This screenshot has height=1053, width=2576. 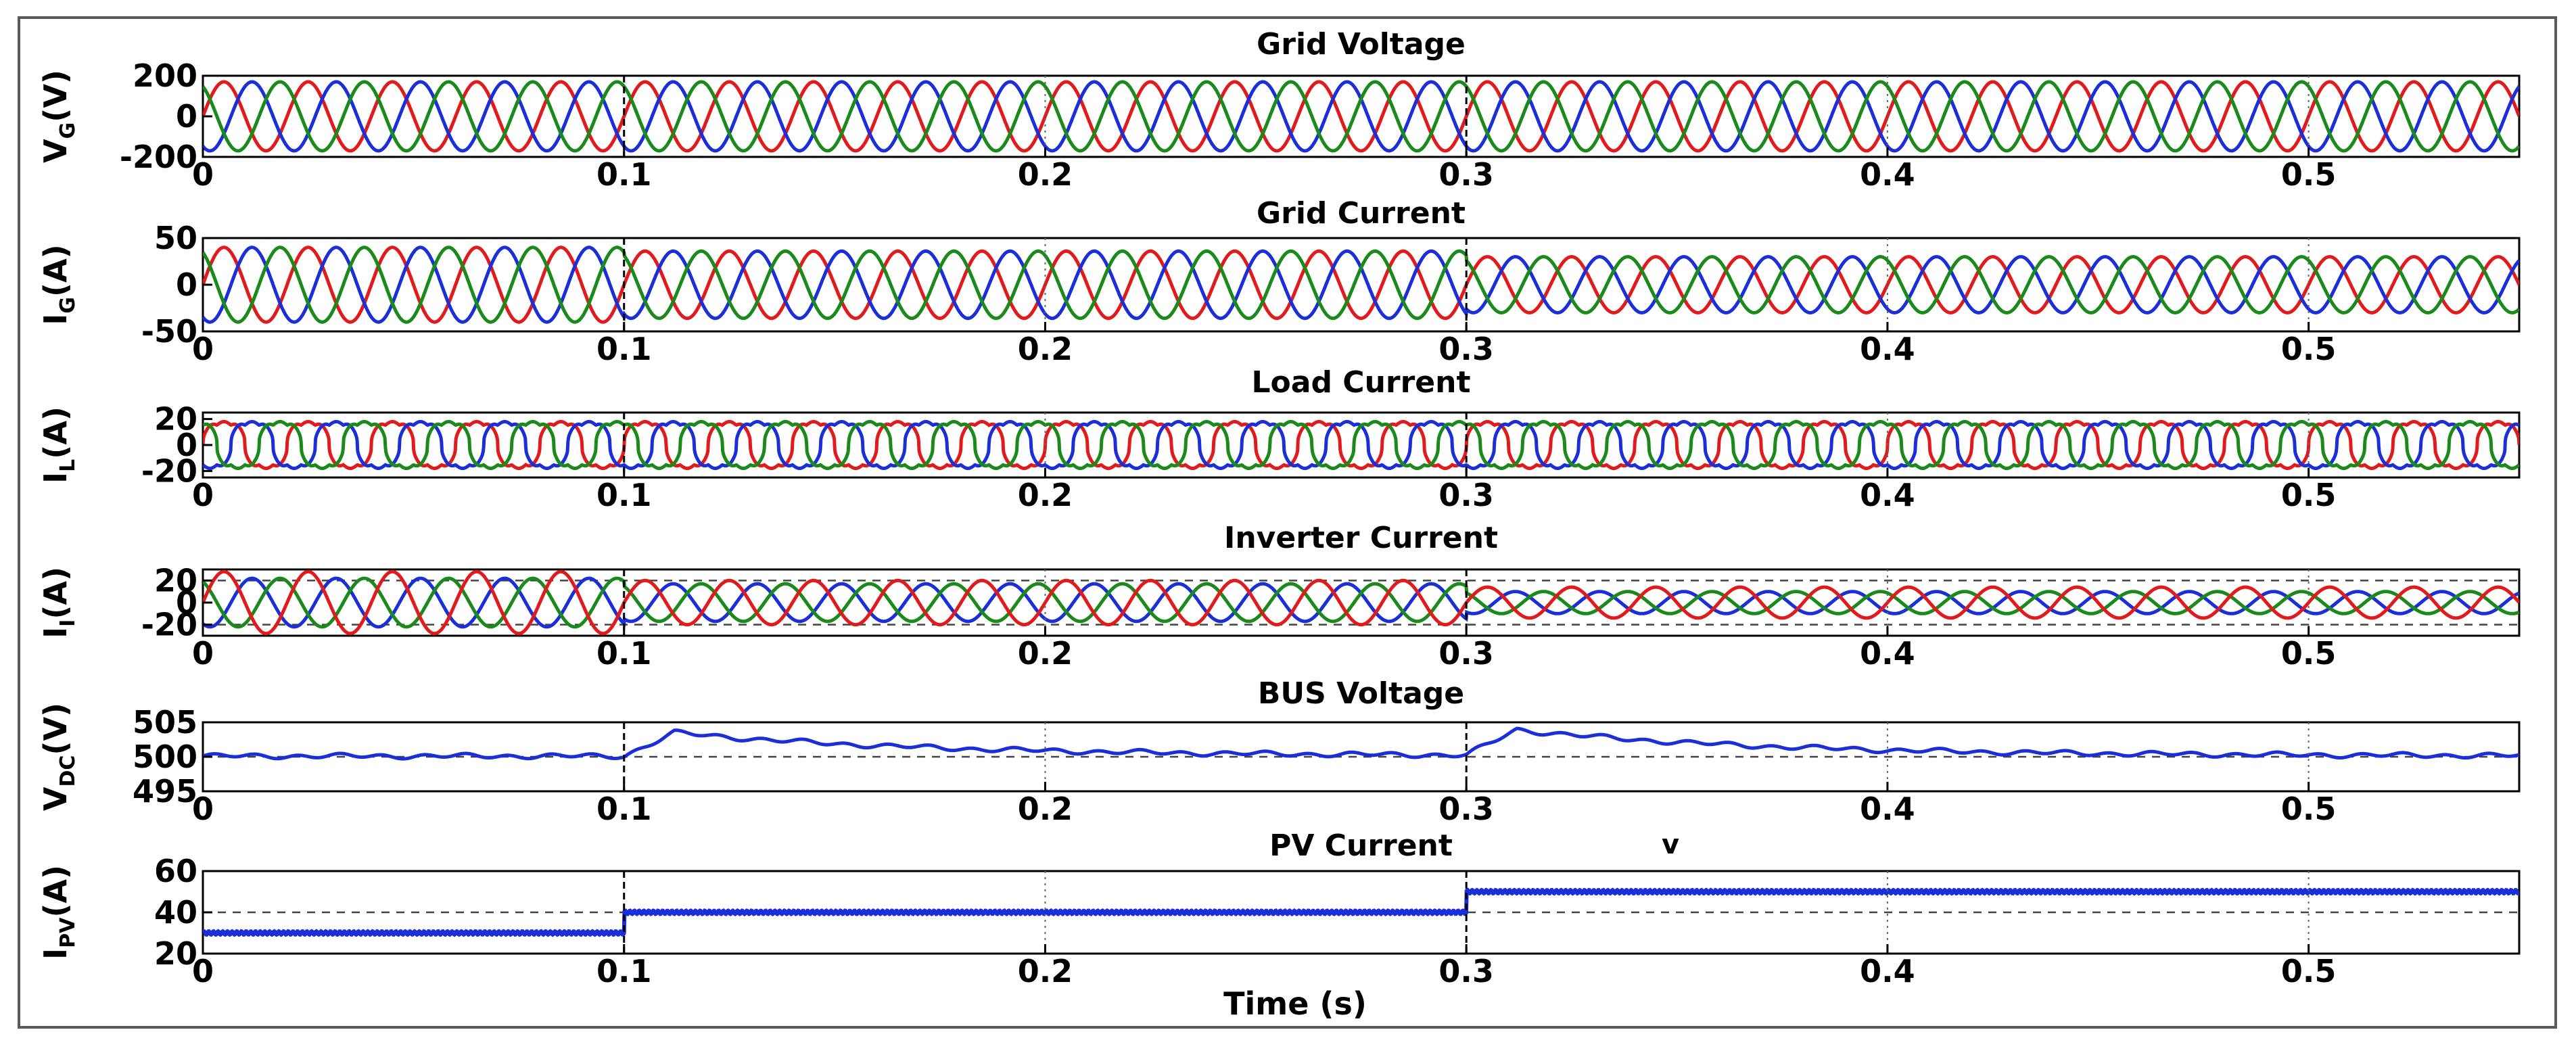 What do you see at coordinates (175, 912) in the screenshot?
I see `y-tick-label: 40` at bounding box center [175, 912].